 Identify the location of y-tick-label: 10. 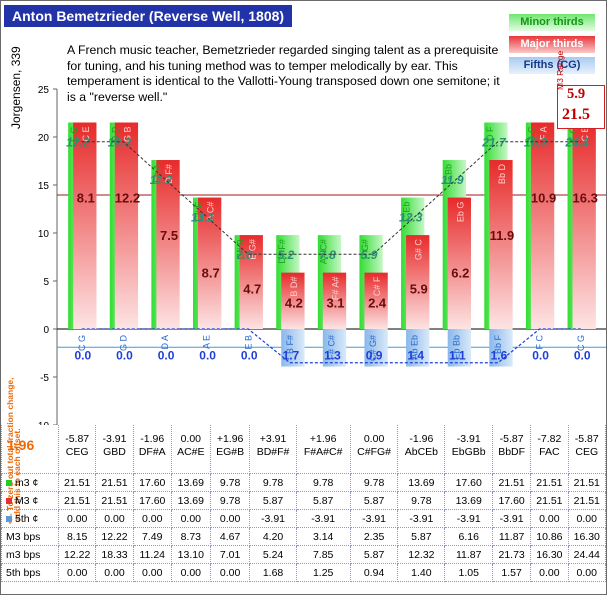
(44, 234).